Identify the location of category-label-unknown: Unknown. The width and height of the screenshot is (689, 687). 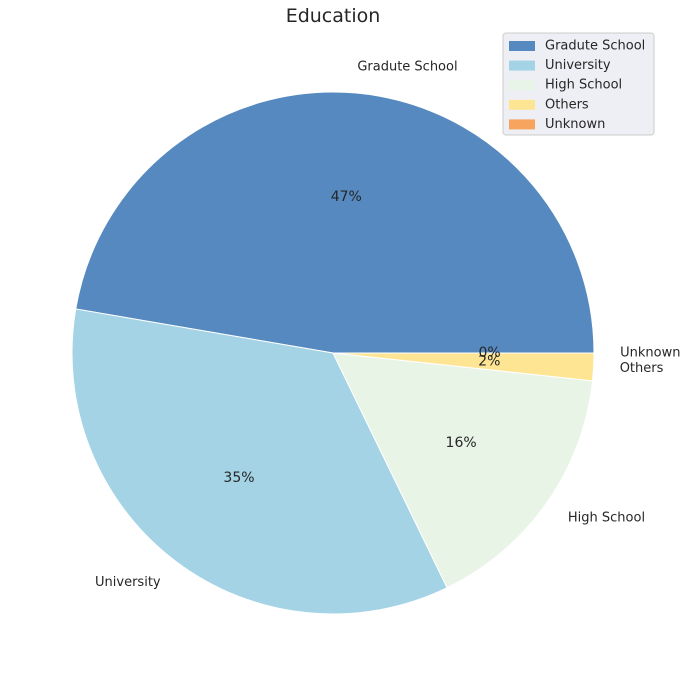
(650, 353).